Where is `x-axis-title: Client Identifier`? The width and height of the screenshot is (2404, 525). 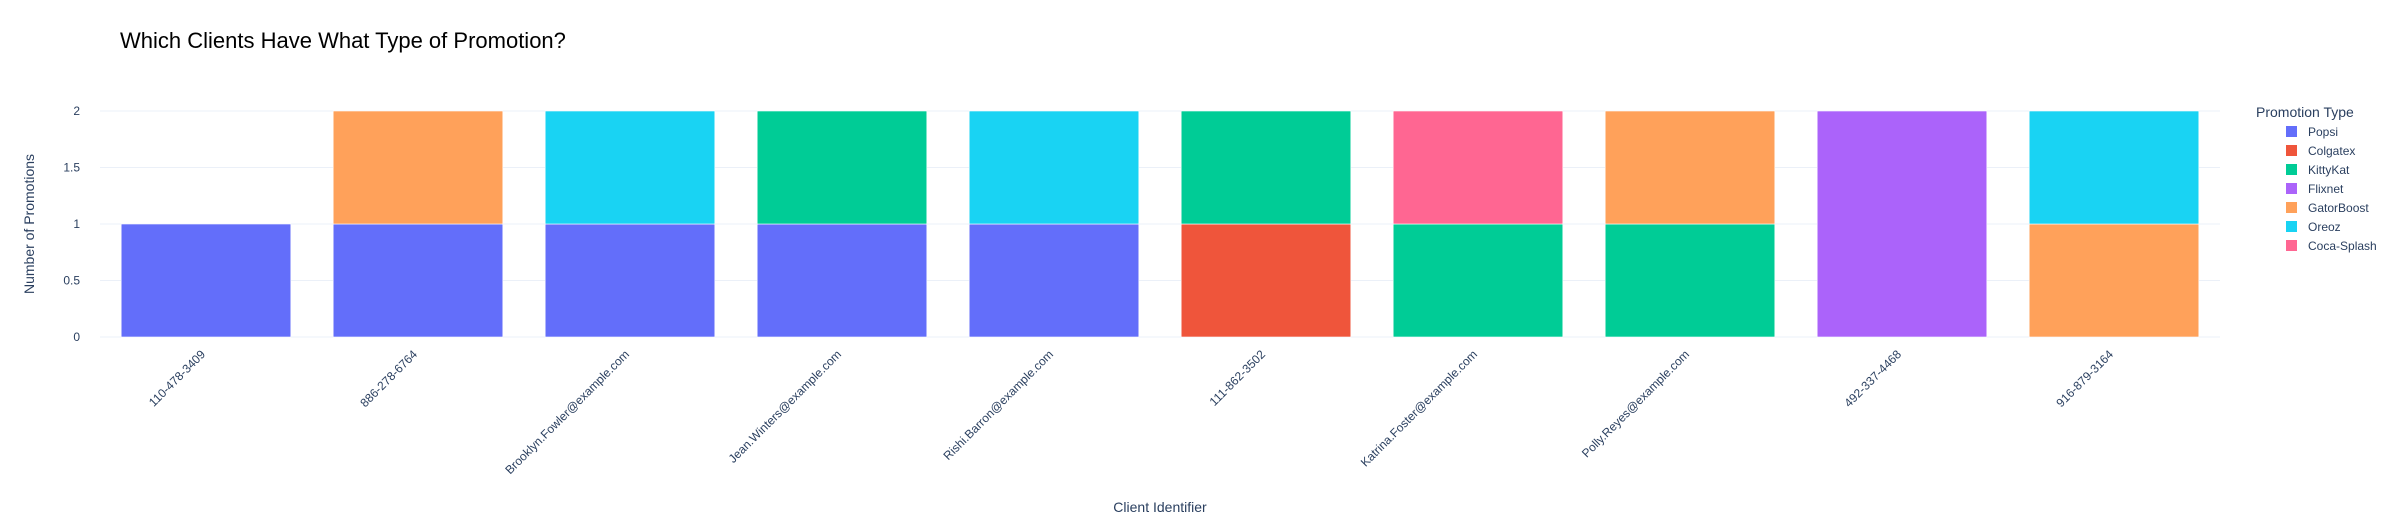
x-axis-title: Client Identifier is located at coordinates (1160, 507).